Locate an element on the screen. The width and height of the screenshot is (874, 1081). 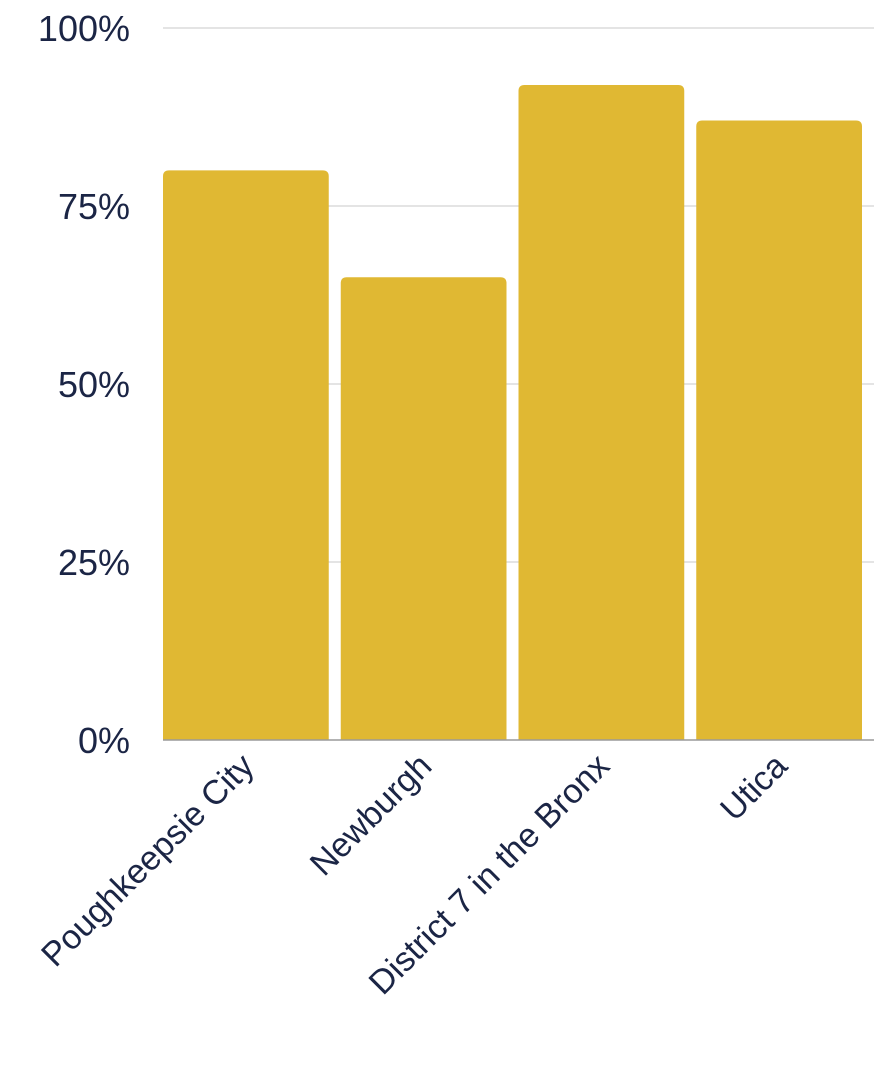
y-tick-label: 75% is located at coordinates (94, 206).